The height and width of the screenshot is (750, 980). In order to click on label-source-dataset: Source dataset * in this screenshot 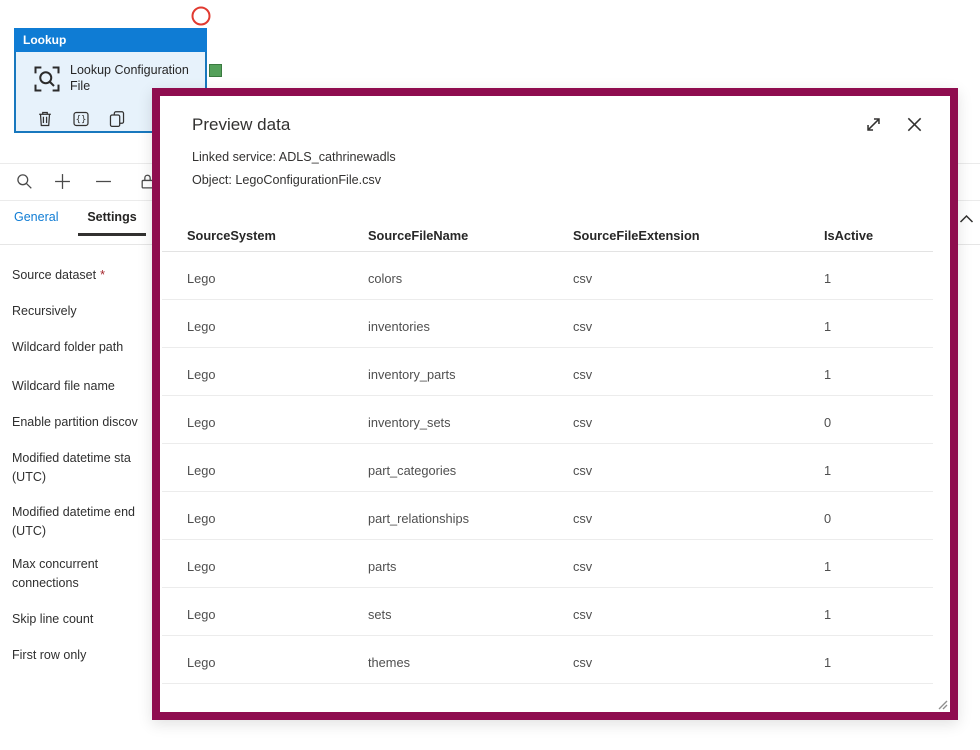, I will do `click(58, 275)`.